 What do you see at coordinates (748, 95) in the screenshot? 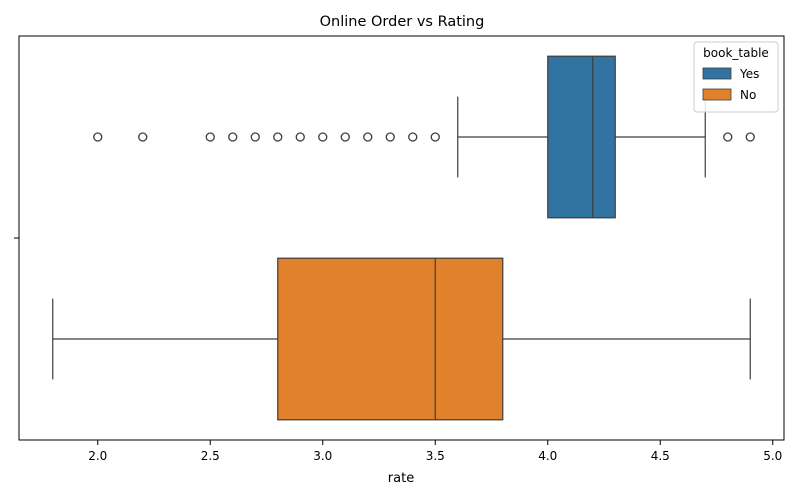
I see `legend-label-no: No` at bounding box center [748, 95].